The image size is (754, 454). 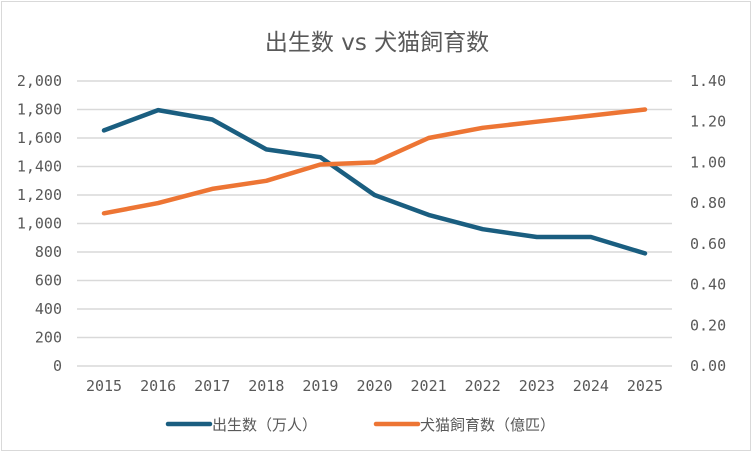 What do you see at coordinates (104, 386) in the screenshot?
I see `x-tick-label: 2015` at bounding box center [104, 386].